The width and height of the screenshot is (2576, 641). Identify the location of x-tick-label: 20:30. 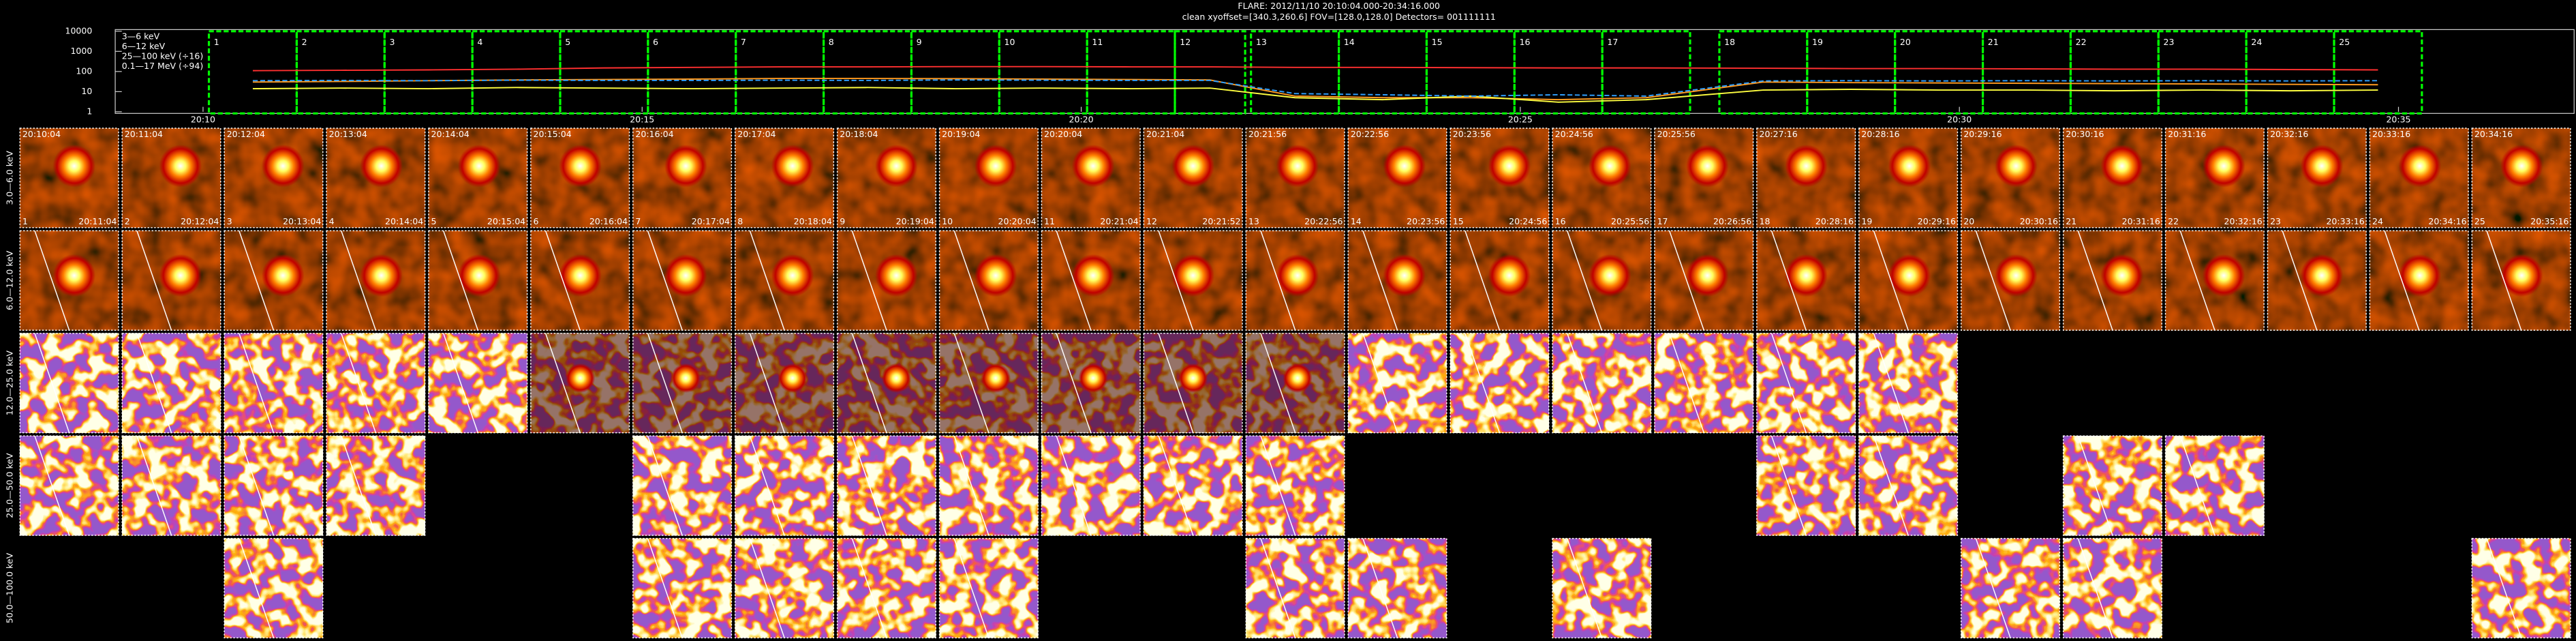
(1960, 119).